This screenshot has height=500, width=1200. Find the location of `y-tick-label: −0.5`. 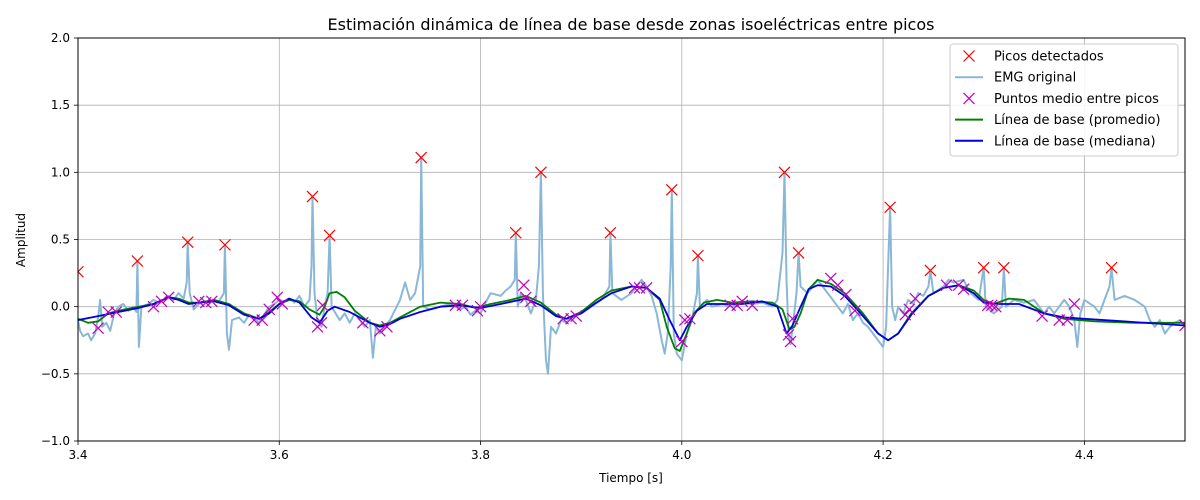

y-tick-label: −0.5 is located at coordinates (55, 374).